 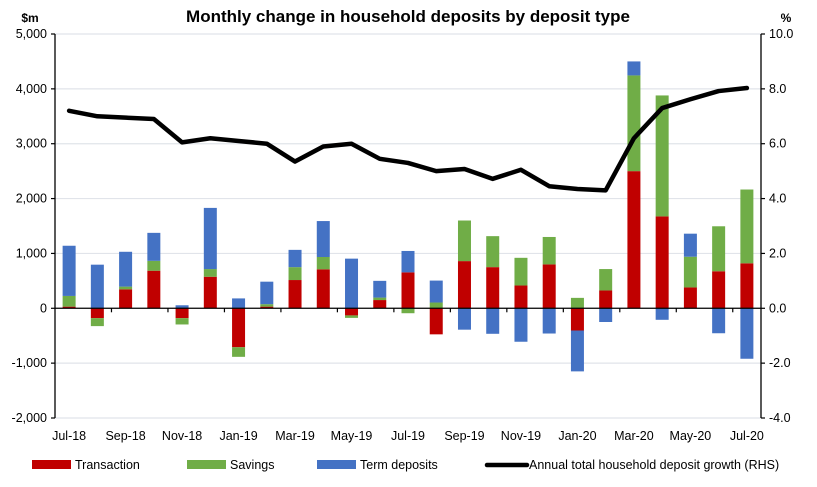 What do you see at coordinates (295, 436) in the screenshot?
I see `x-tick-label: Mar-19` at bounding box center [295, 436].